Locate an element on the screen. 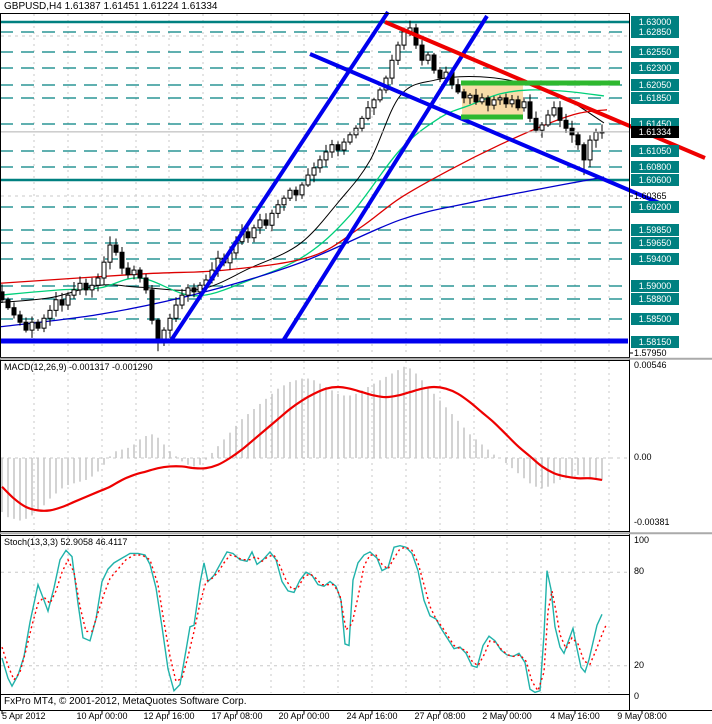  time-axis-label: 20 Apr 00:00 is located at coordinates (304, 716).